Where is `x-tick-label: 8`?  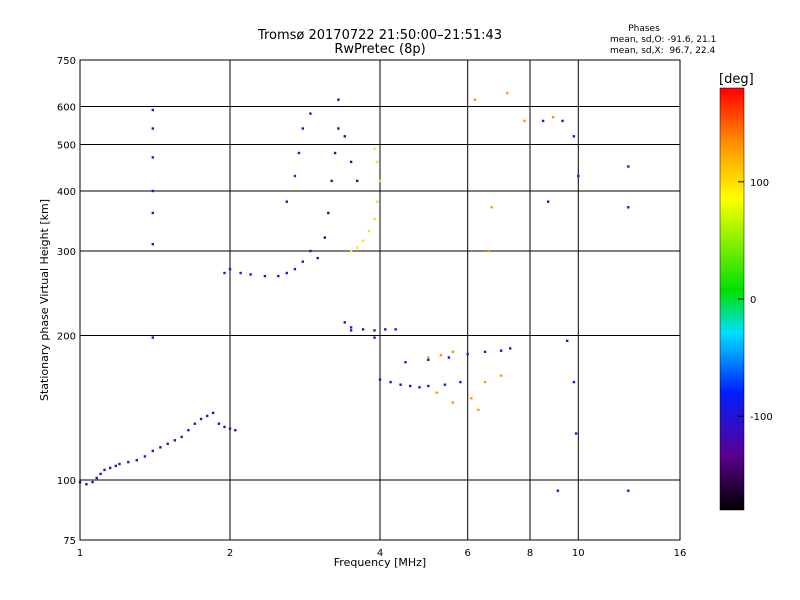
x-tick-label: 8 is located at coordinates (530, 553).